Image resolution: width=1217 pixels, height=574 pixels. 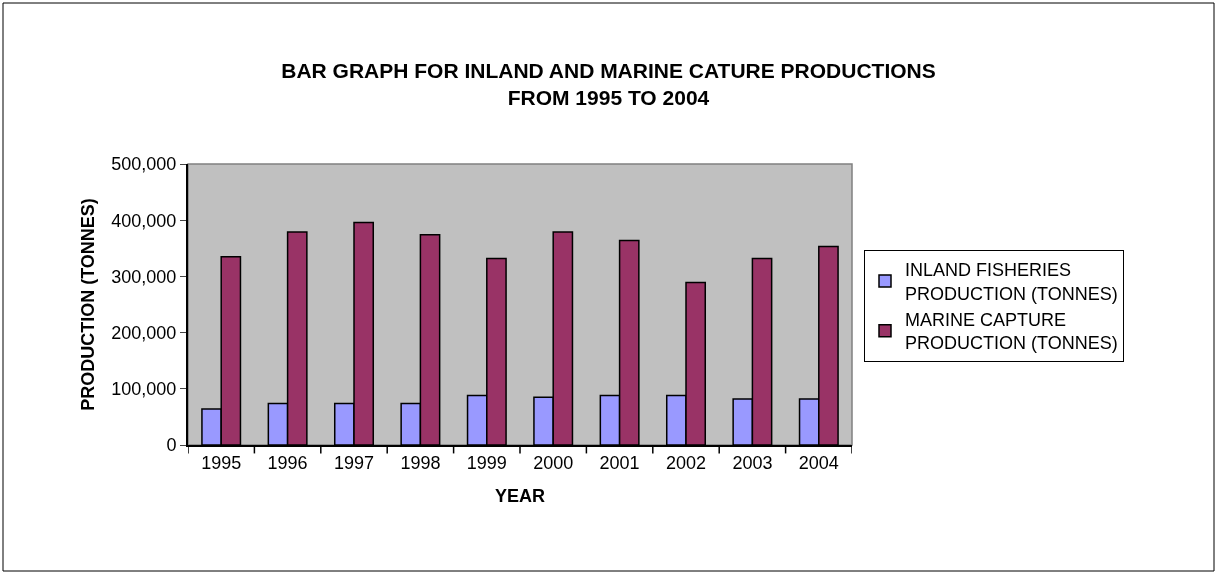 What do you see at coordinates (221, 462) in the screenshot?
I see `x-tick-label: 1995` at bounding box center [221, 462].